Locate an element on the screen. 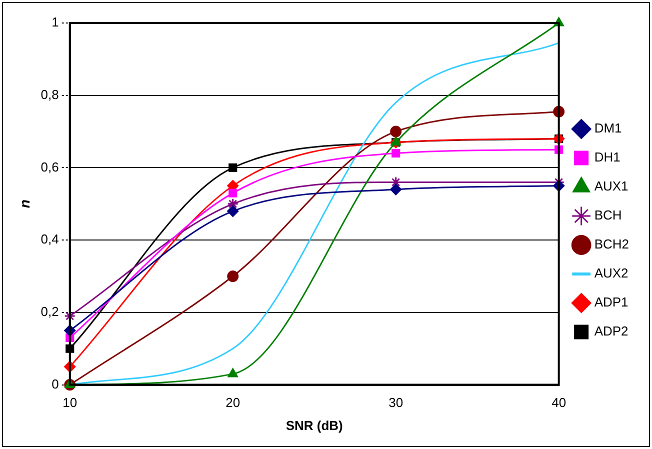 This screenshot has width=652, height=449. y-tick-label: 0,6 is located at coordinates (49, 166).